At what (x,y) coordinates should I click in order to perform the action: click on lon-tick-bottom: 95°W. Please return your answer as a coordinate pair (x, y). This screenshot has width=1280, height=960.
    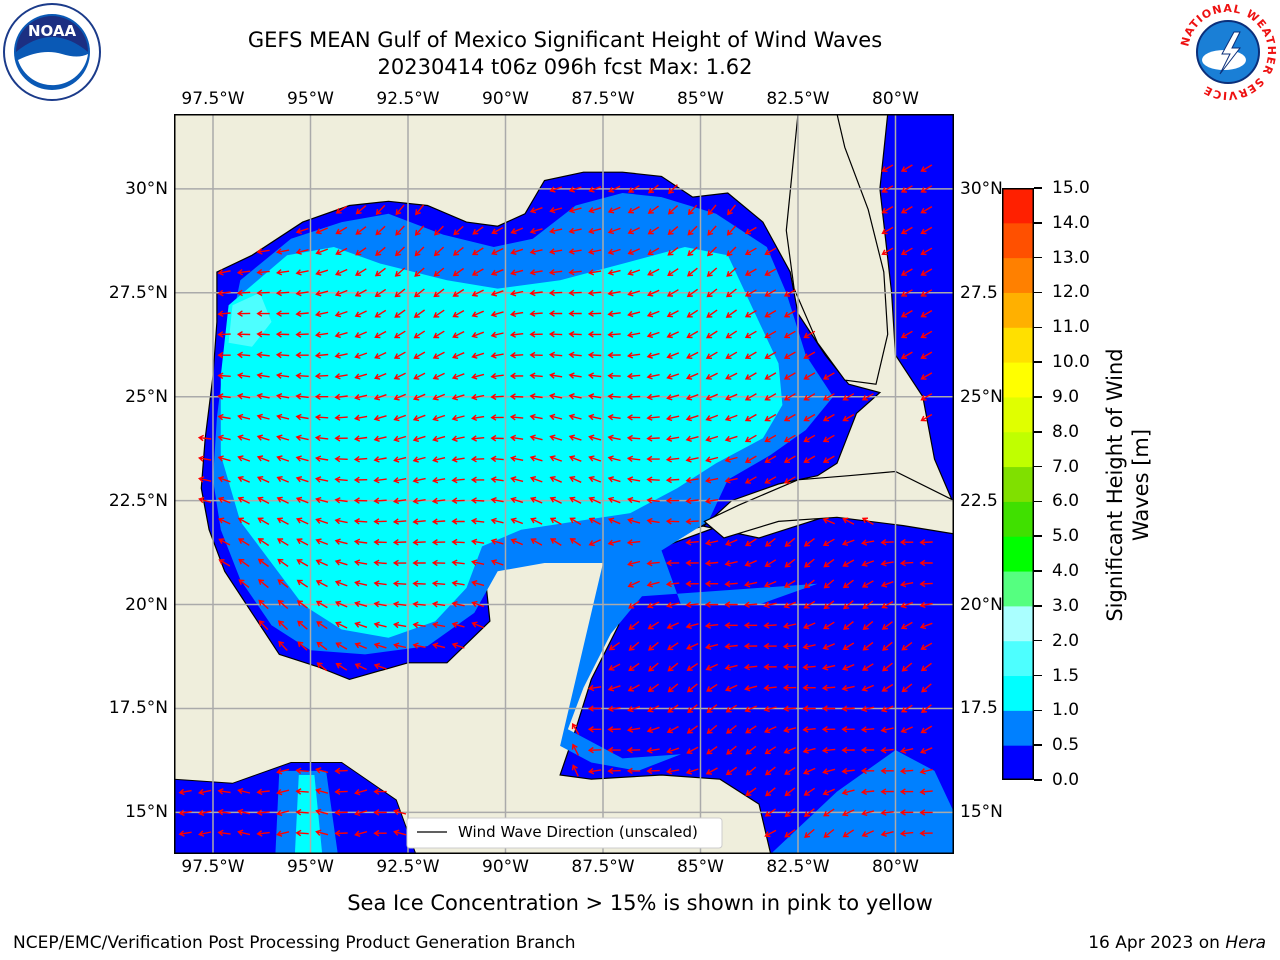
    Looking at the image, I should click on (310, 867).